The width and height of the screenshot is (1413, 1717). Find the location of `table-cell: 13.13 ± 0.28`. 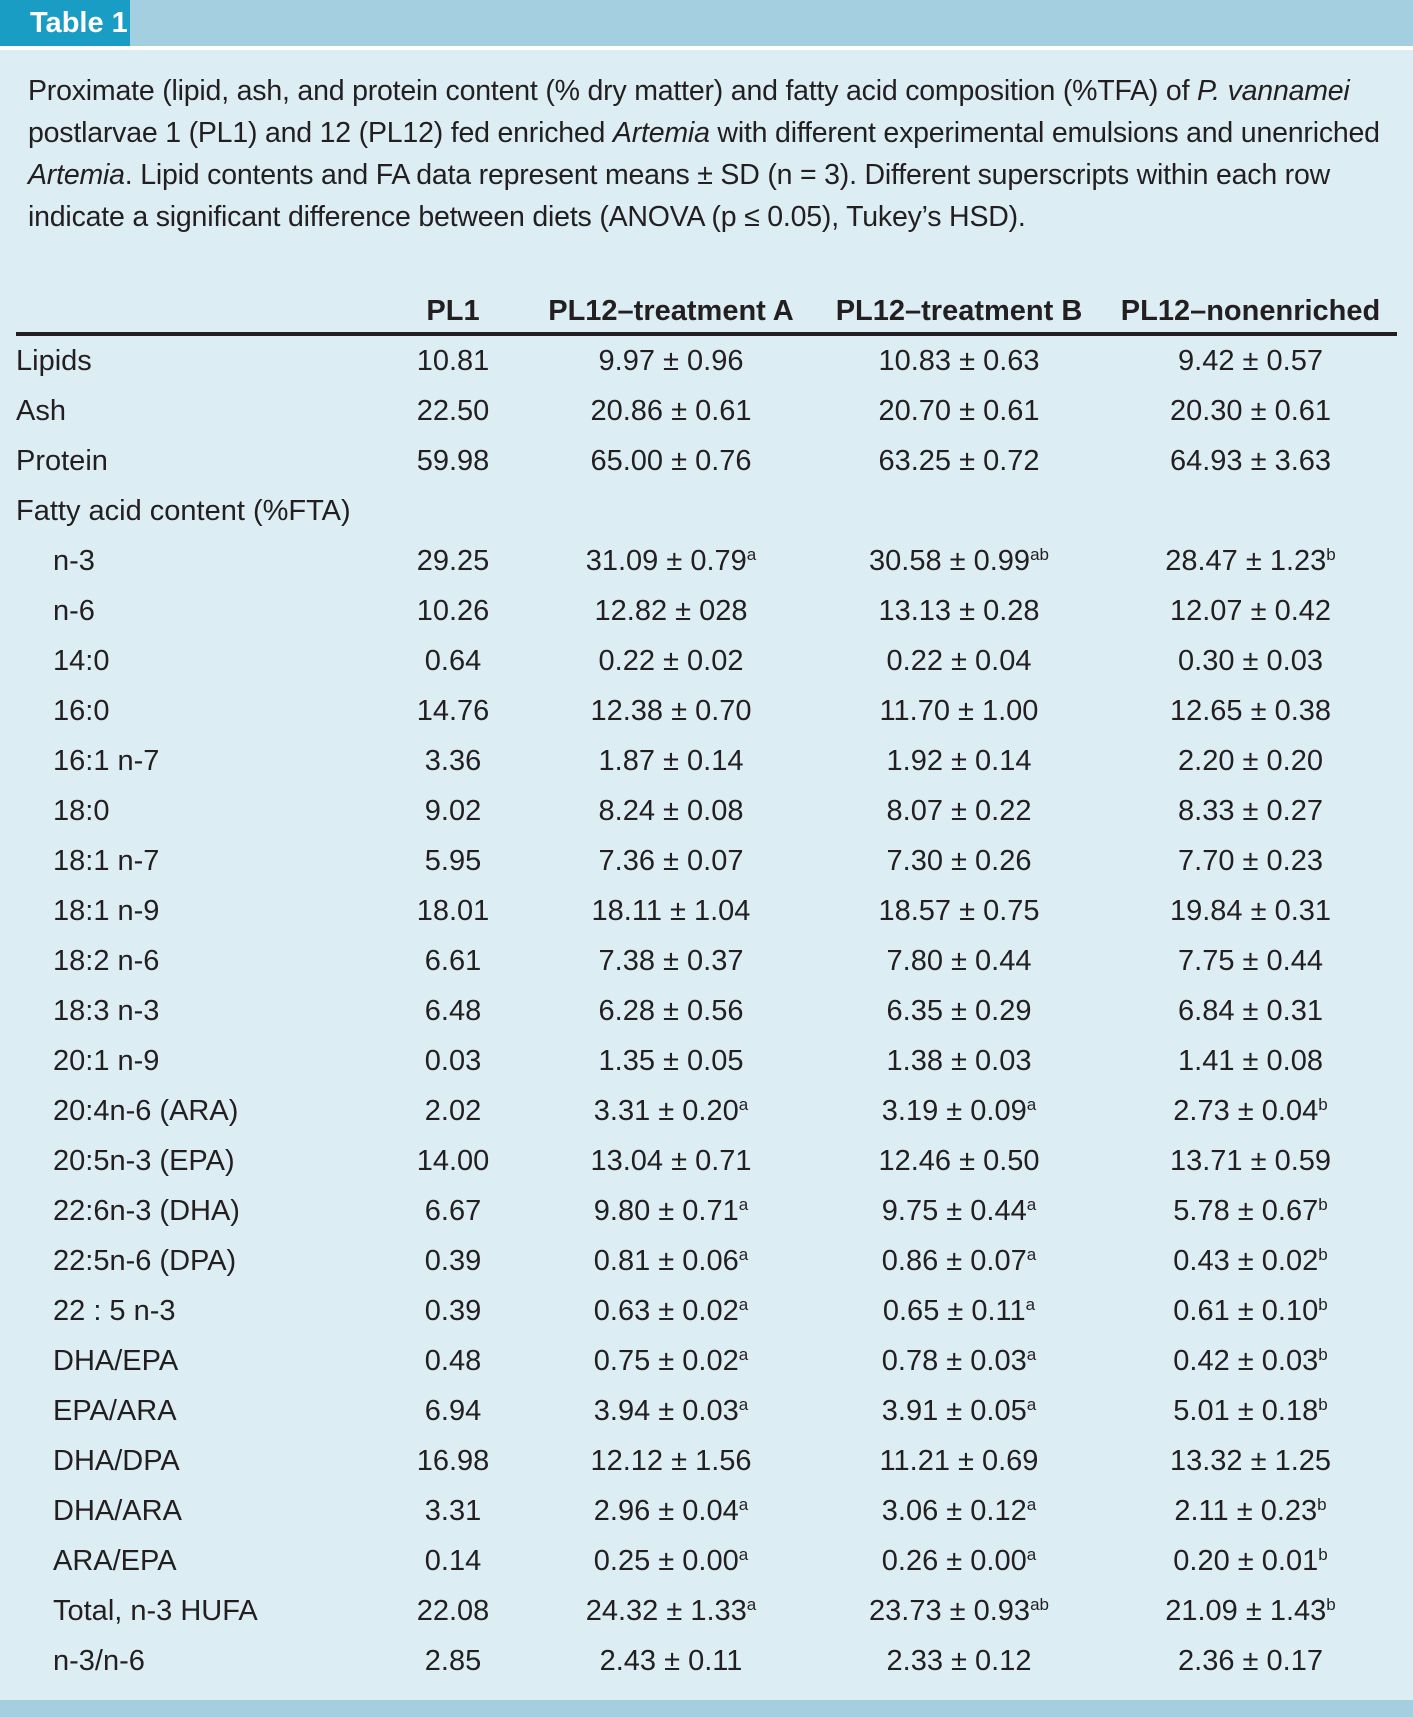

table-cell: 13.13 ± 0.28 is located at coordinates (959, 611).